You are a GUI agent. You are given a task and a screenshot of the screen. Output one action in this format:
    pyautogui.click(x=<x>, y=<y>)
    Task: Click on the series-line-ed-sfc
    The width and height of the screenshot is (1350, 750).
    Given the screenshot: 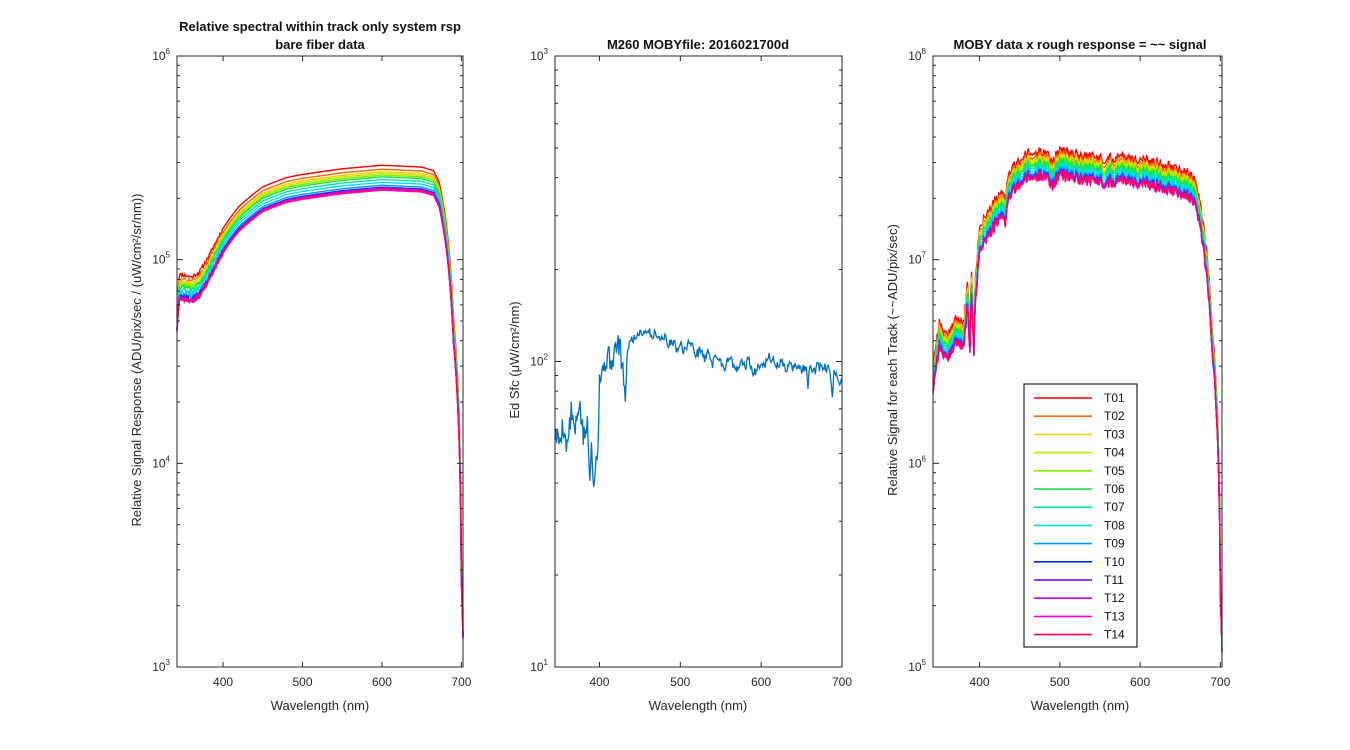 What is the action you would take?
    pyautogui.click(x=698, y=407)
    